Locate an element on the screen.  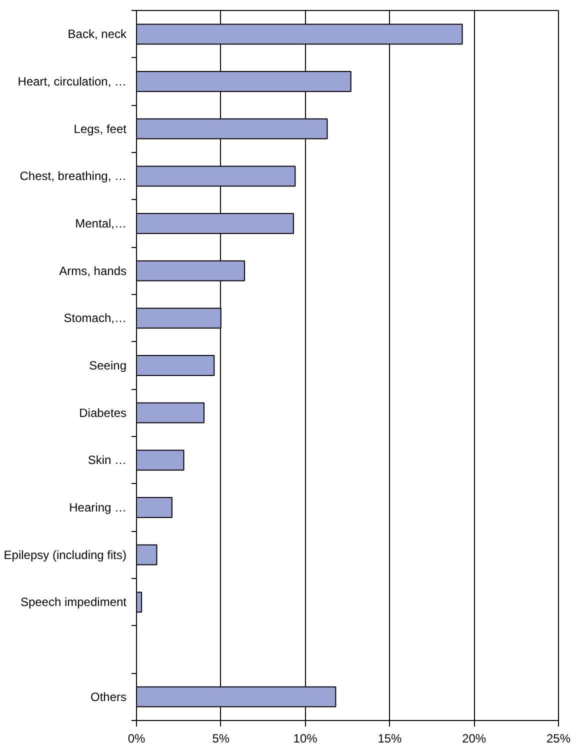
x-tick-label: 20% is located at coordinates (474, 739).